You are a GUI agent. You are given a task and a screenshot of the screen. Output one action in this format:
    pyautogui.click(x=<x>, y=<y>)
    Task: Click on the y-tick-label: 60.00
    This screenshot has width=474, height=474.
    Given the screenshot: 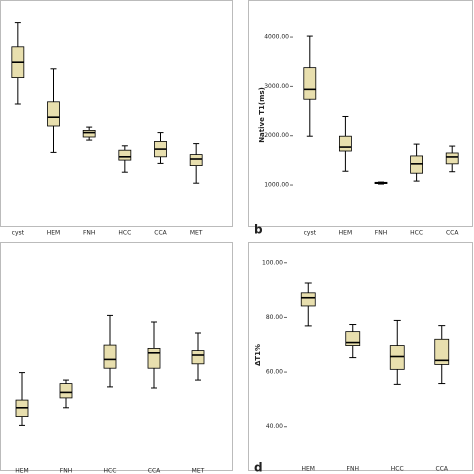 What is the action you would take?
    pyautogui.click(x=274, y=372)
    